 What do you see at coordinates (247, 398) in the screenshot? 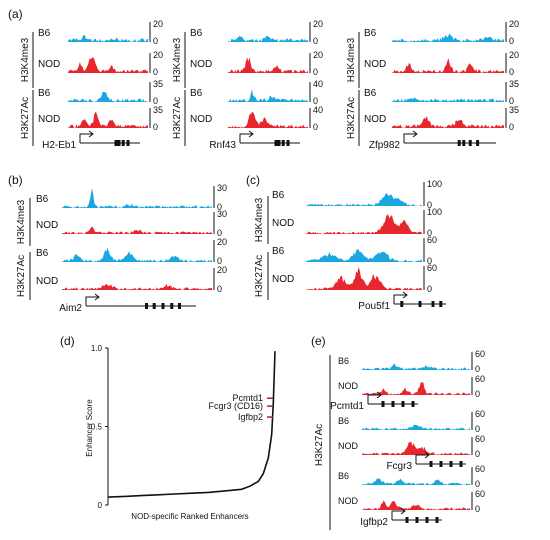
I see `annotation-label: Pcmtd1` at bounding box center [247, 398].